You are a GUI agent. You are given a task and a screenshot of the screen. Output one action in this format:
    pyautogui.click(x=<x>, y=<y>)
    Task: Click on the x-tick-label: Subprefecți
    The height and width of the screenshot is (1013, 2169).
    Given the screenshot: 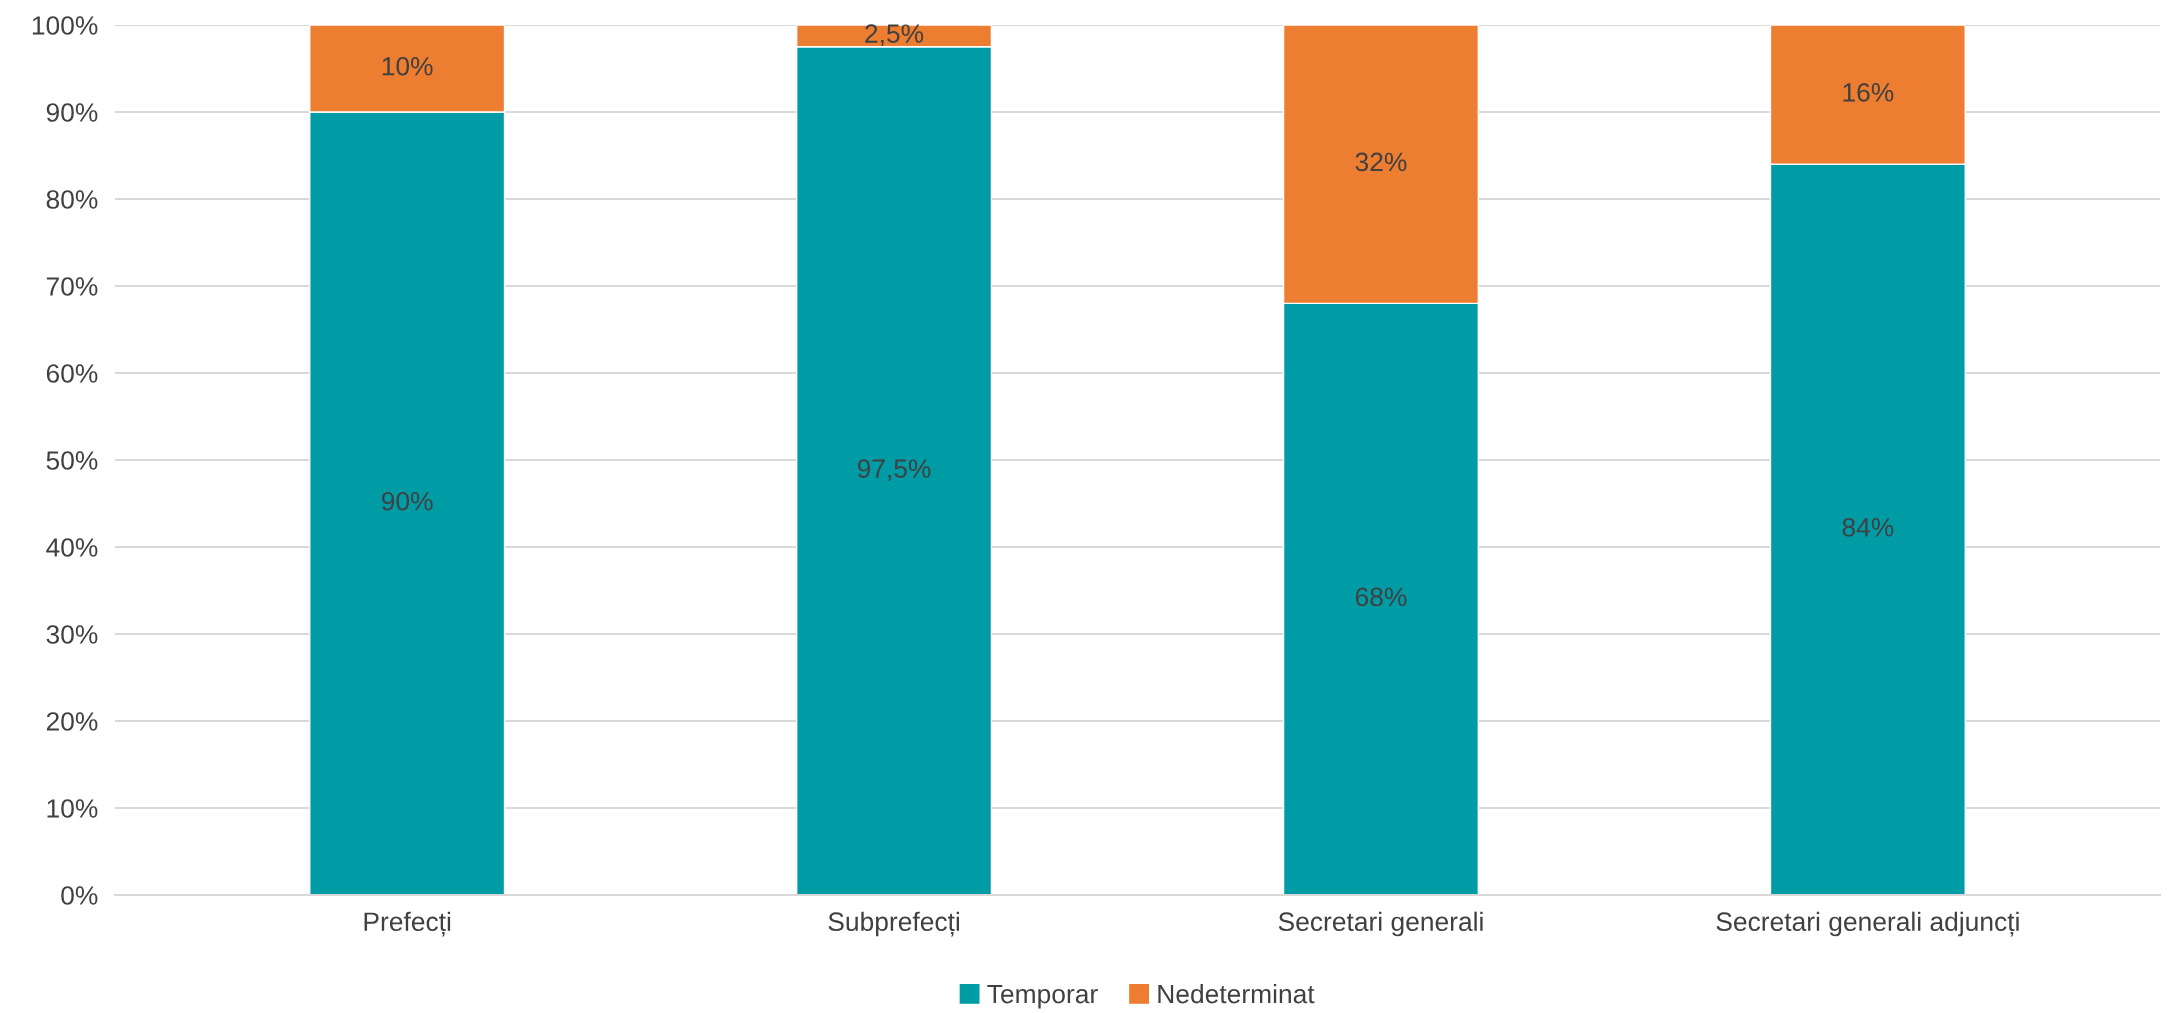 What is the action you would take?
    pyautogui.click(x=894, y=924)
    